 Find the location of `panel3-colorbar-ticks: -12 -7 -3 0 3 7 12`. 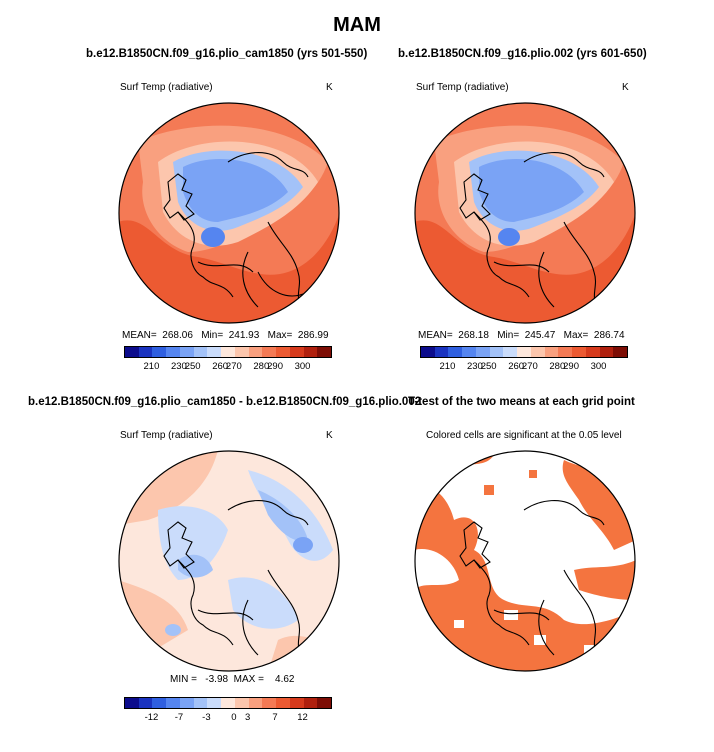

panel3-colorbar-ticks: -12 -7 -3 0 3 7 12 is located at coordinates (227, 718).